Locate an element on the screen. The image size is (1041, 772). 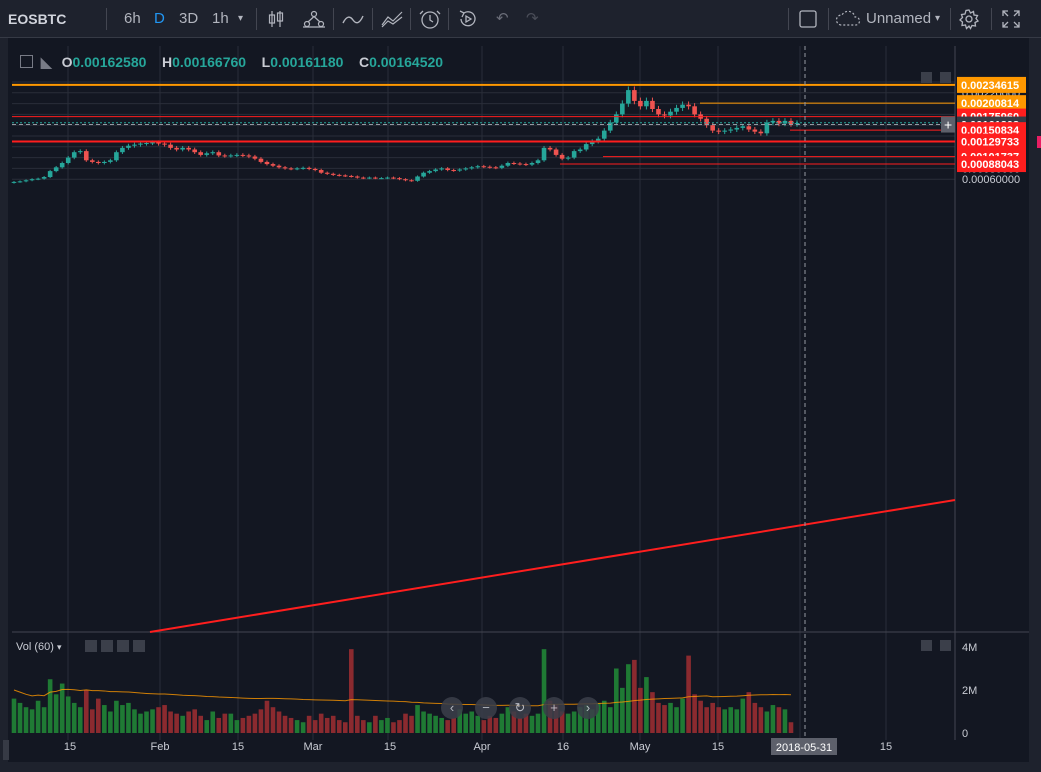
gear-icon is located at coordinates (969, 19).